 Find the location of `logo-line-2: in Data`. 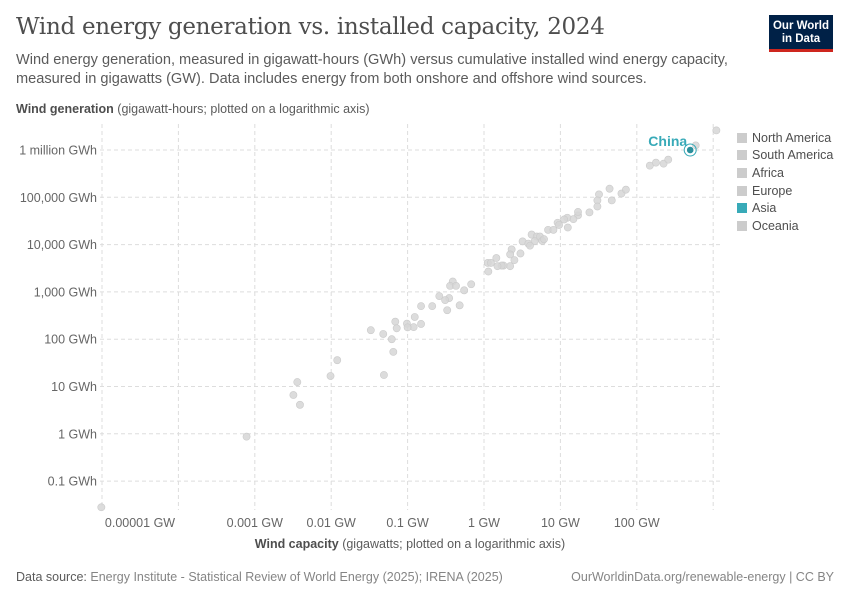

logo-line-2: in Data is located at coordinates (801, 39).